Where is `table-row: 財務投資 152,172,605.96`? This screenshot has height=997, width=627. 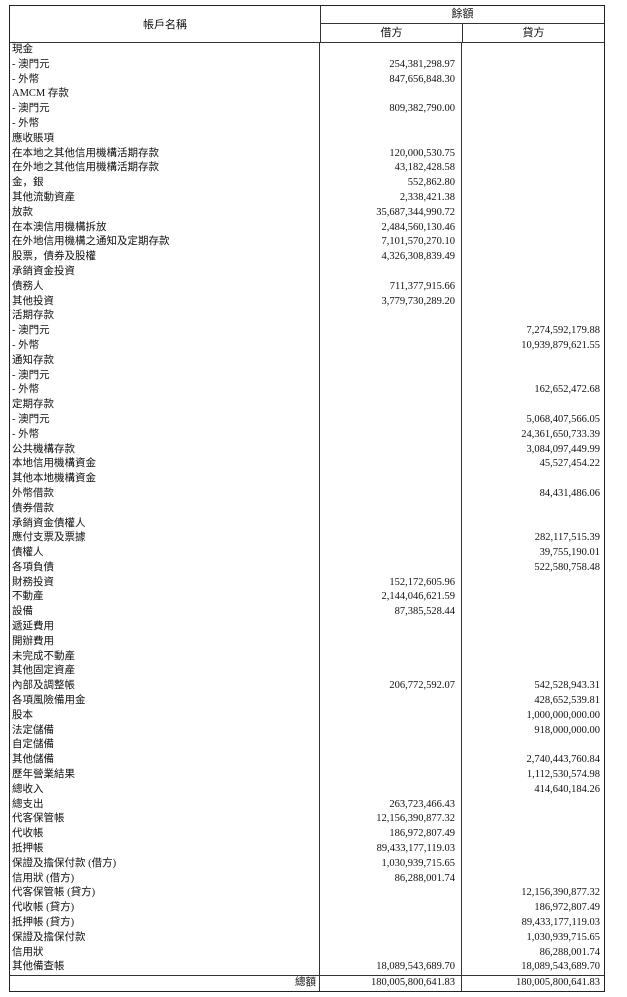
table-row: 財務投資 152,172,605.96 is located at coordinates (307, 583).